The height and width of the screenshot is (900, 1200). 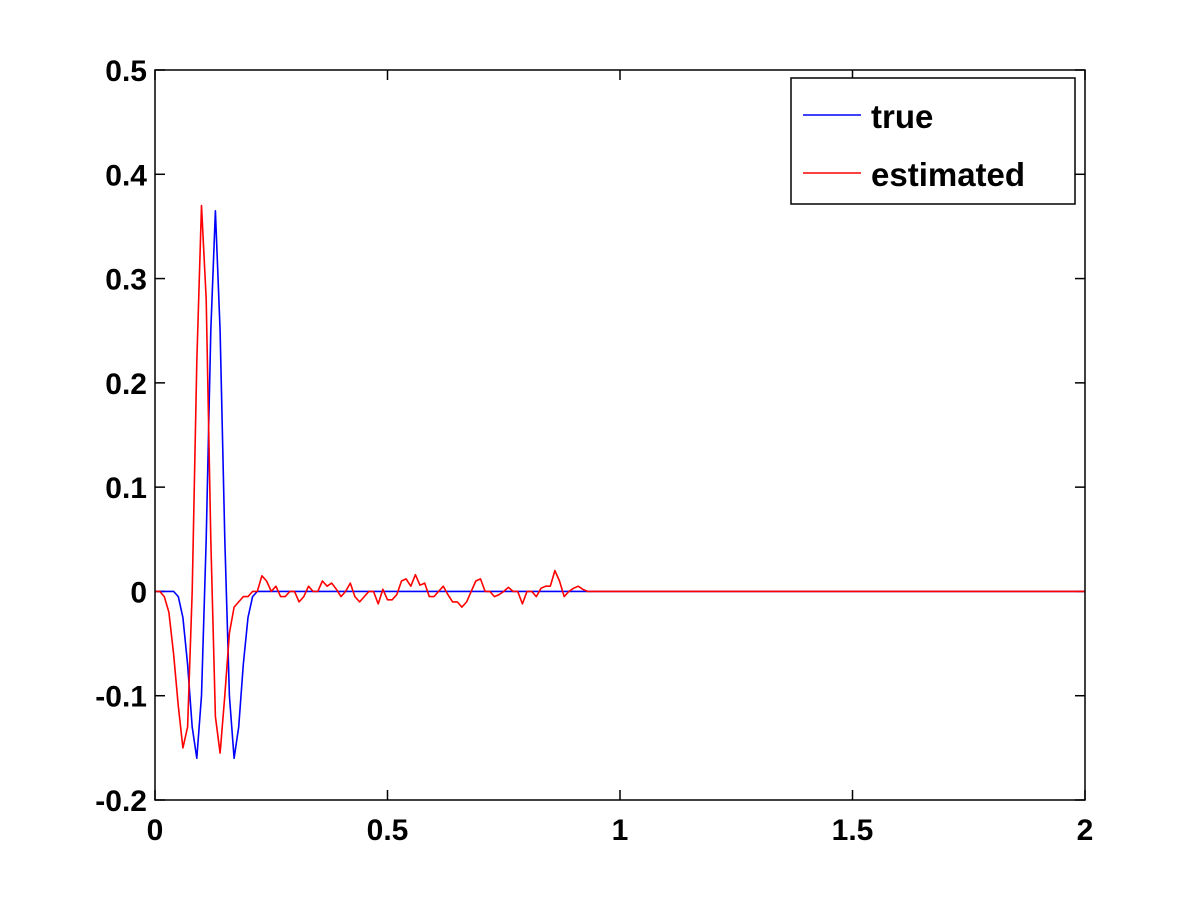 I want to click on x-tick-label: 0.5, so click(x=388, y=830).